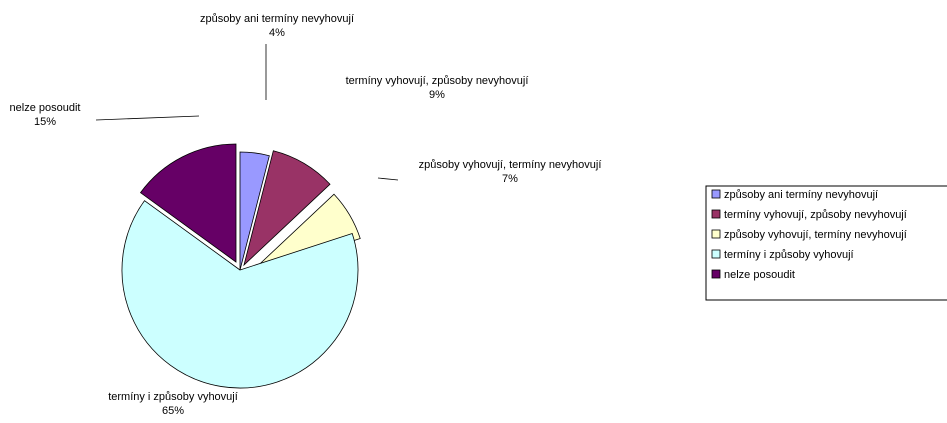  I want to click on leader-lines, so click(247, 112).